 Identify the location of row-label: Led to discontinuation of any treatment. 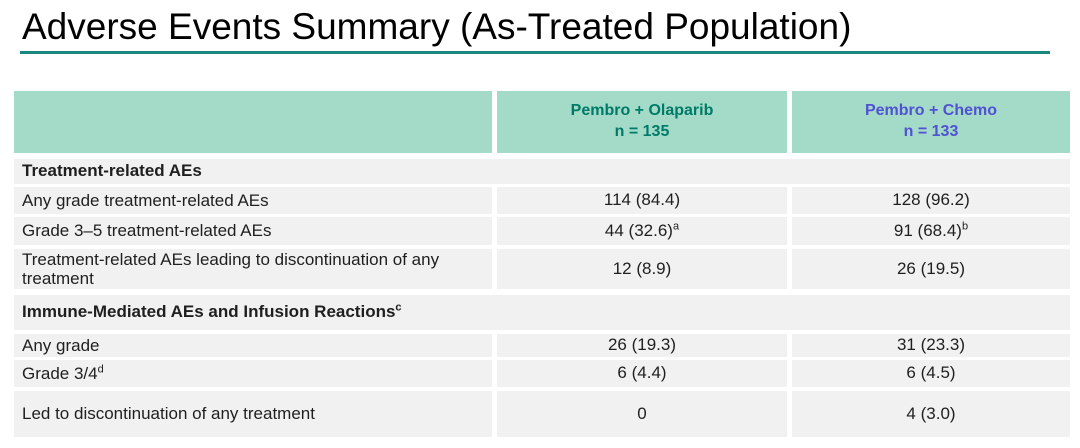
(253, 413).